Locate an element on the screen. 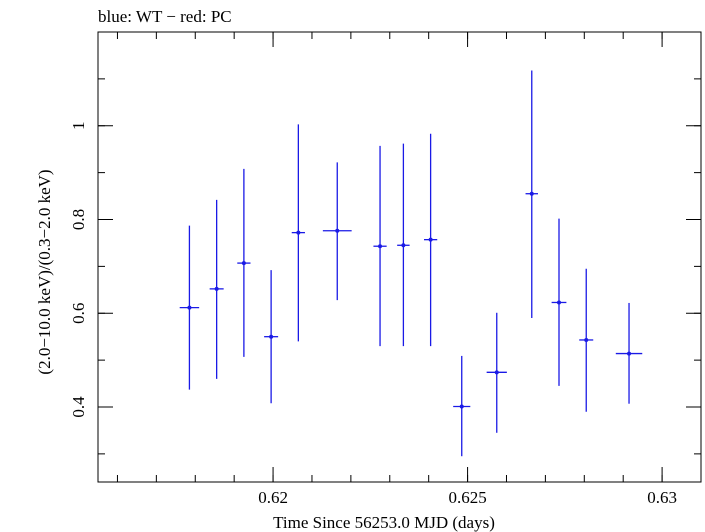  y-tick-label: 0.4 is located at coordinates (78, 407).